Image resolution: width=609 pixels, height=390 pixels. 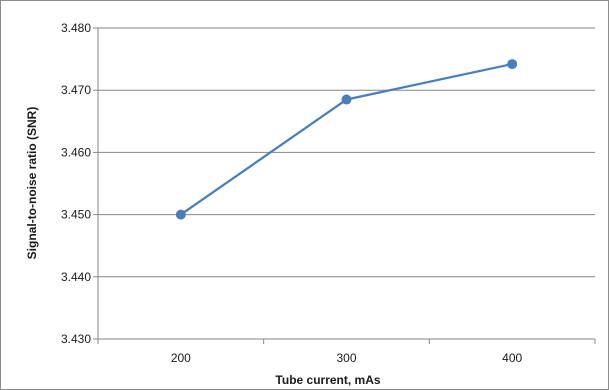 I want to click on x-tick-label: 400, so click(x=512, y=358).